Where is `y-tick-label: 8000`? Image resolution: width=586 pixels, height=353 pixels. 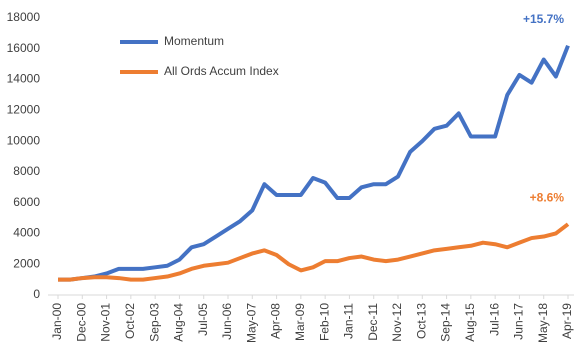
y-tick-label: 8000 is located at coordinates (26, 171).